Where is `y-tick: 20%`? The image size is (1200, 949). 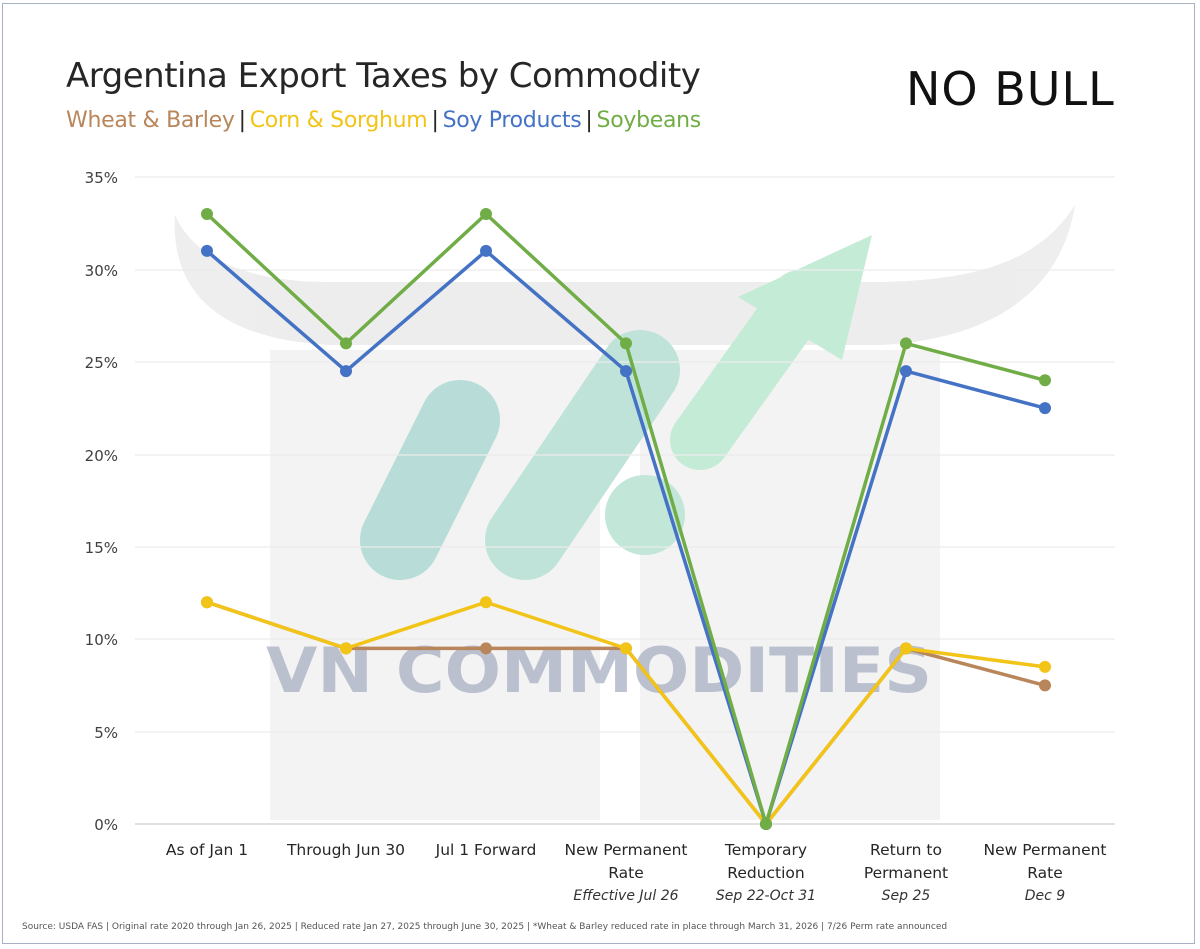
y-tick: 20% is located at coordinates (101, 456).